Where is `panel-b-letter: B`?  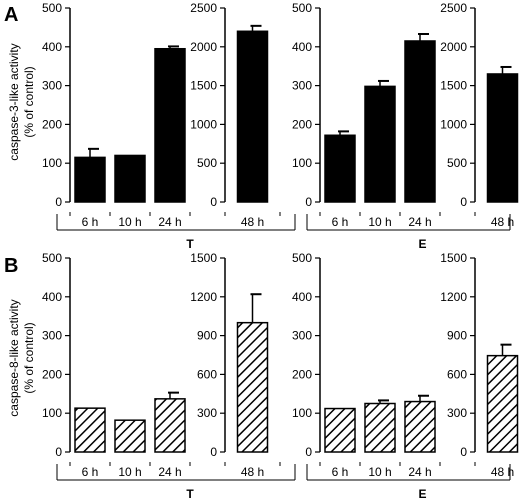
panel-b-letter: B is located at coordinates (11, 266).